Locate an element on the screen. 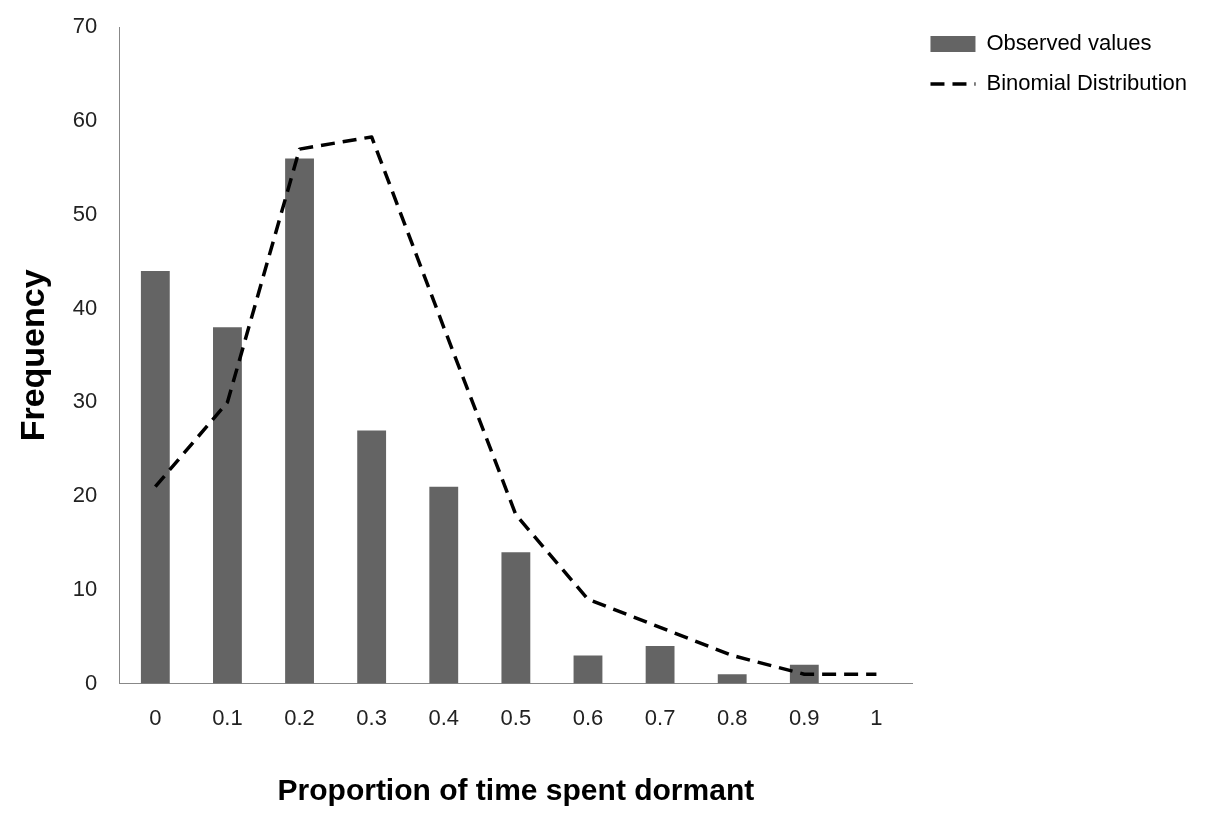 Image resolution: width=1217 pixels, height=824 pixels. x-tick-label: 0.5 is located at coordinates (516, 717).